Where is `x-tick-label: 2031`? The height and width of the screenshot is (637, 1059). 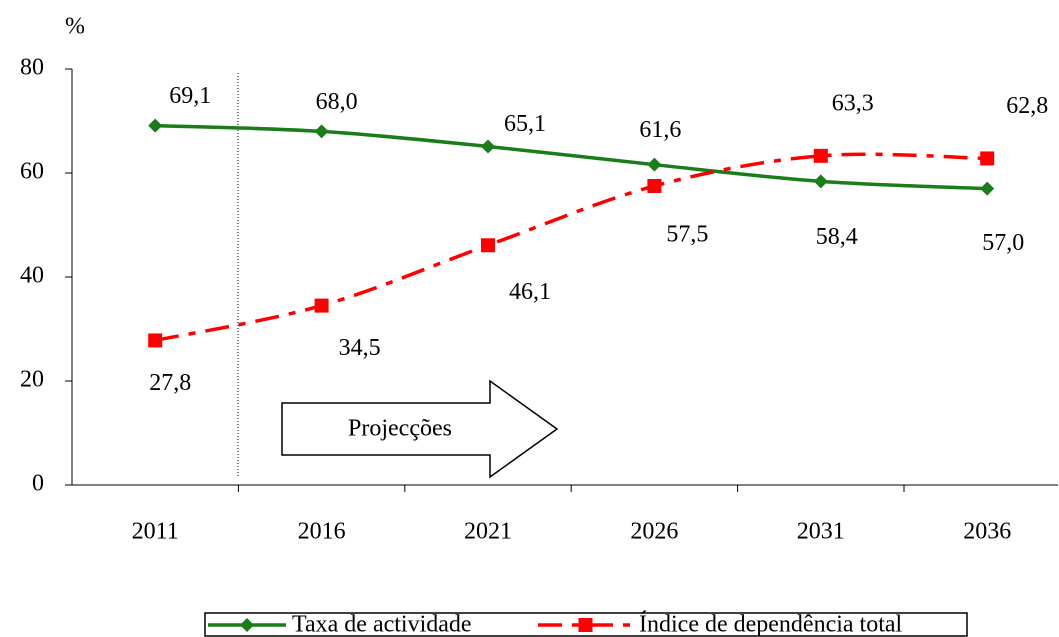
x-tick-label: 2031 is located at coordinates (821, 532).